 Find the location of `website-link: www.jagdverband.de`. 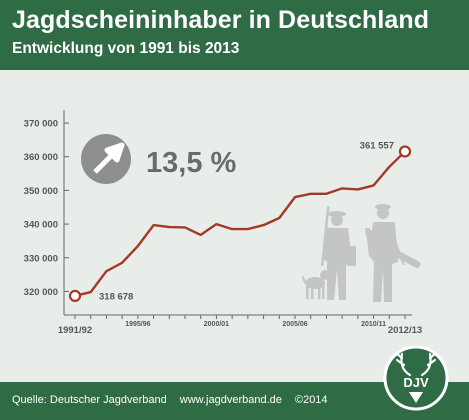

website-link: www.jagdverband.de is located at coordinates (230, 400).